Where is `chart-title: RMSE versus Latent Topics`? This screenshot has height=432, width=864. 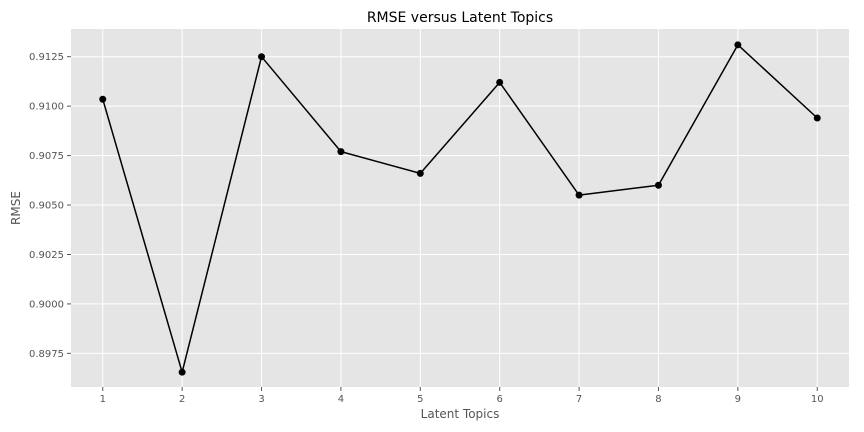 chart-title: RMSE versus Latent Topics is located at coordinates (460, 18).